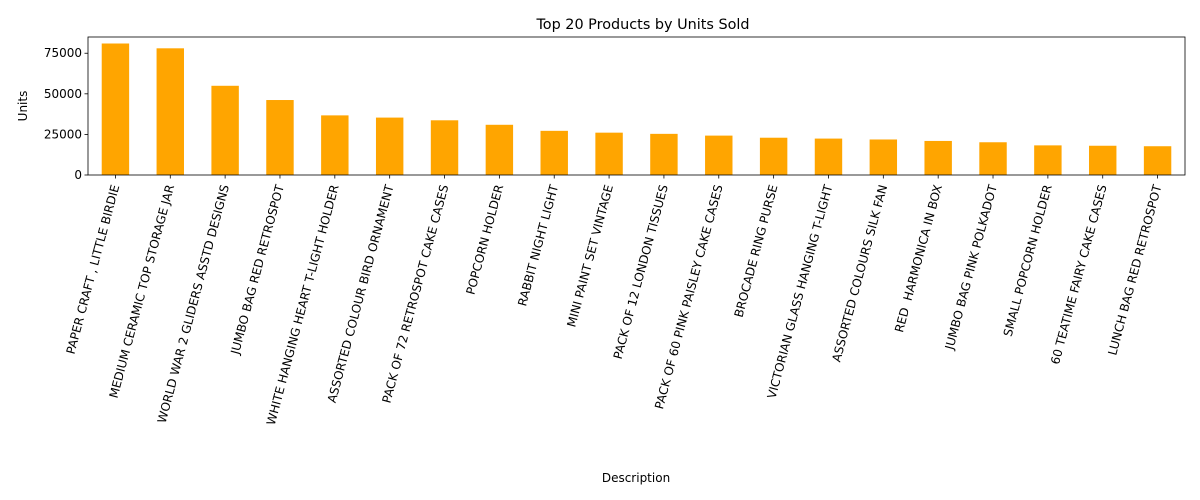 This screenshot has height=500, width=1200. What do you see at coordinates (361, 294) in the screenshot?
I see `x-tick-label: ASSORTED COLOUR BIRD ORNAMENT` at bounding box center [361, 294].